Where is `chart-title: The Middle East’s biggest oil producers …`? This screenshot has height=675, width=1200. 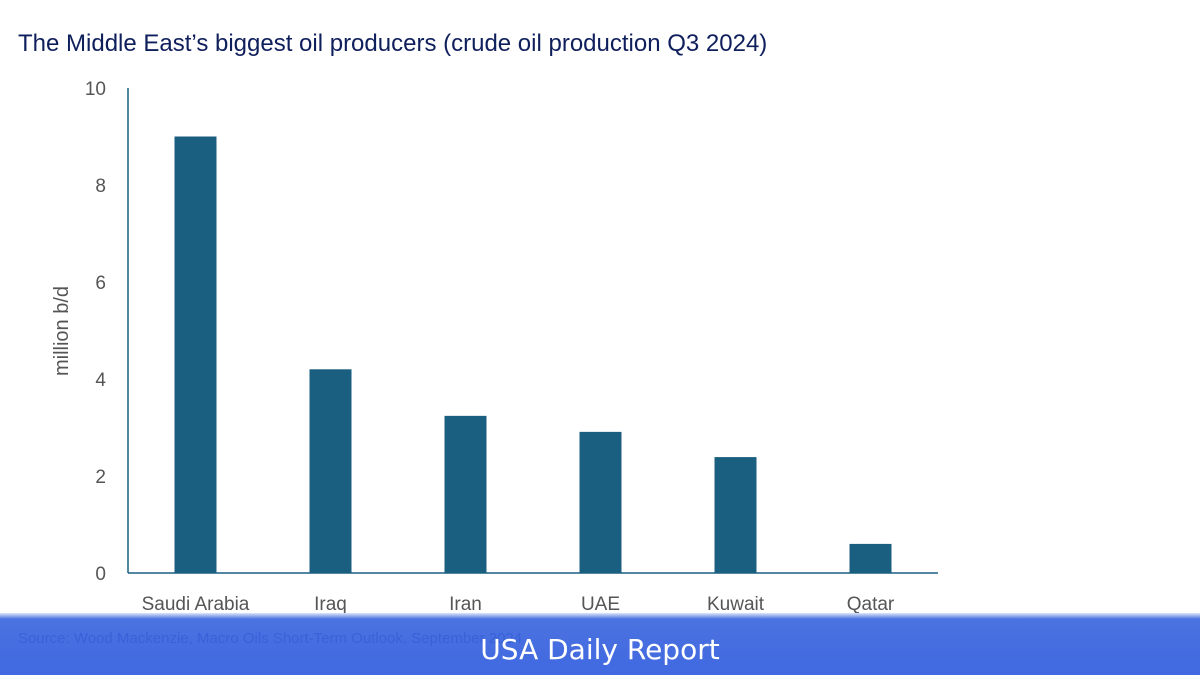
chart-title: The Middle East’s biggest oil producers … is located at coordinates (393, 43).